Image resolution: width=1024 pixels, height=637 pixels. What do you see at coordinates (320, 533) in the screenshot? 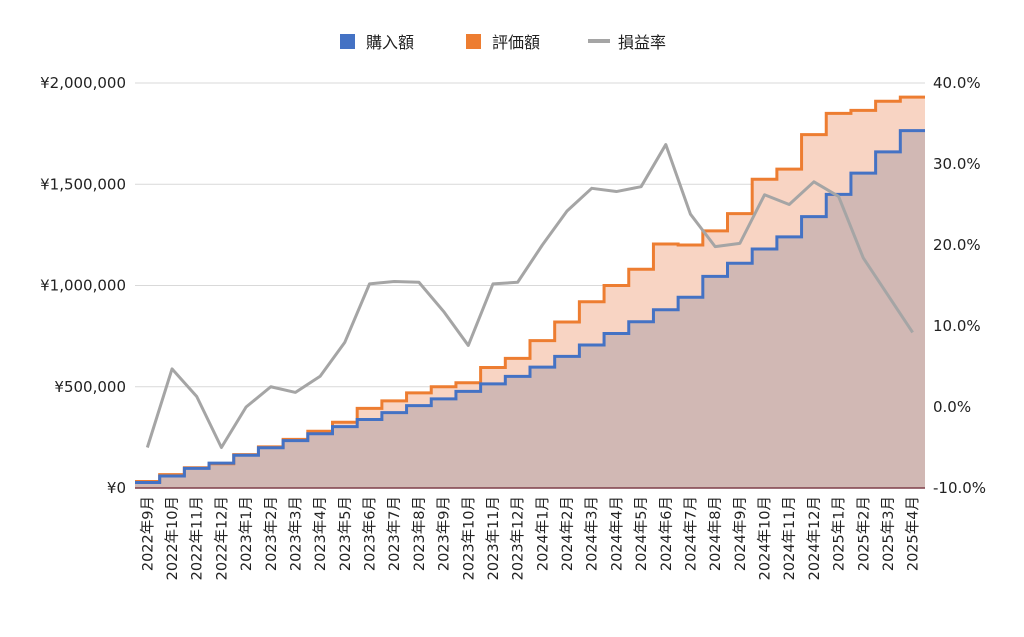
I see `x-tick-label: 2023年4月` at bounding box center [320, 533].